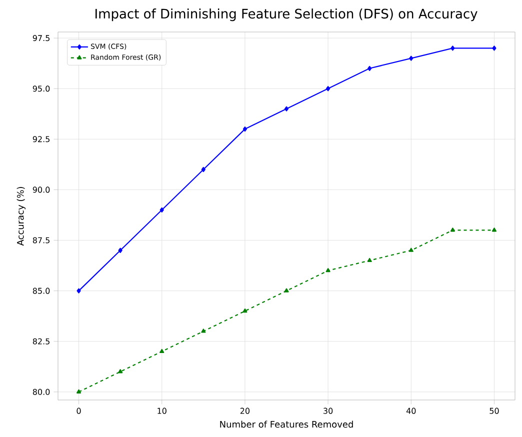 This screenshot has width=522, height=437. I want to click on x-tick-label: 40, so click(411, 411).